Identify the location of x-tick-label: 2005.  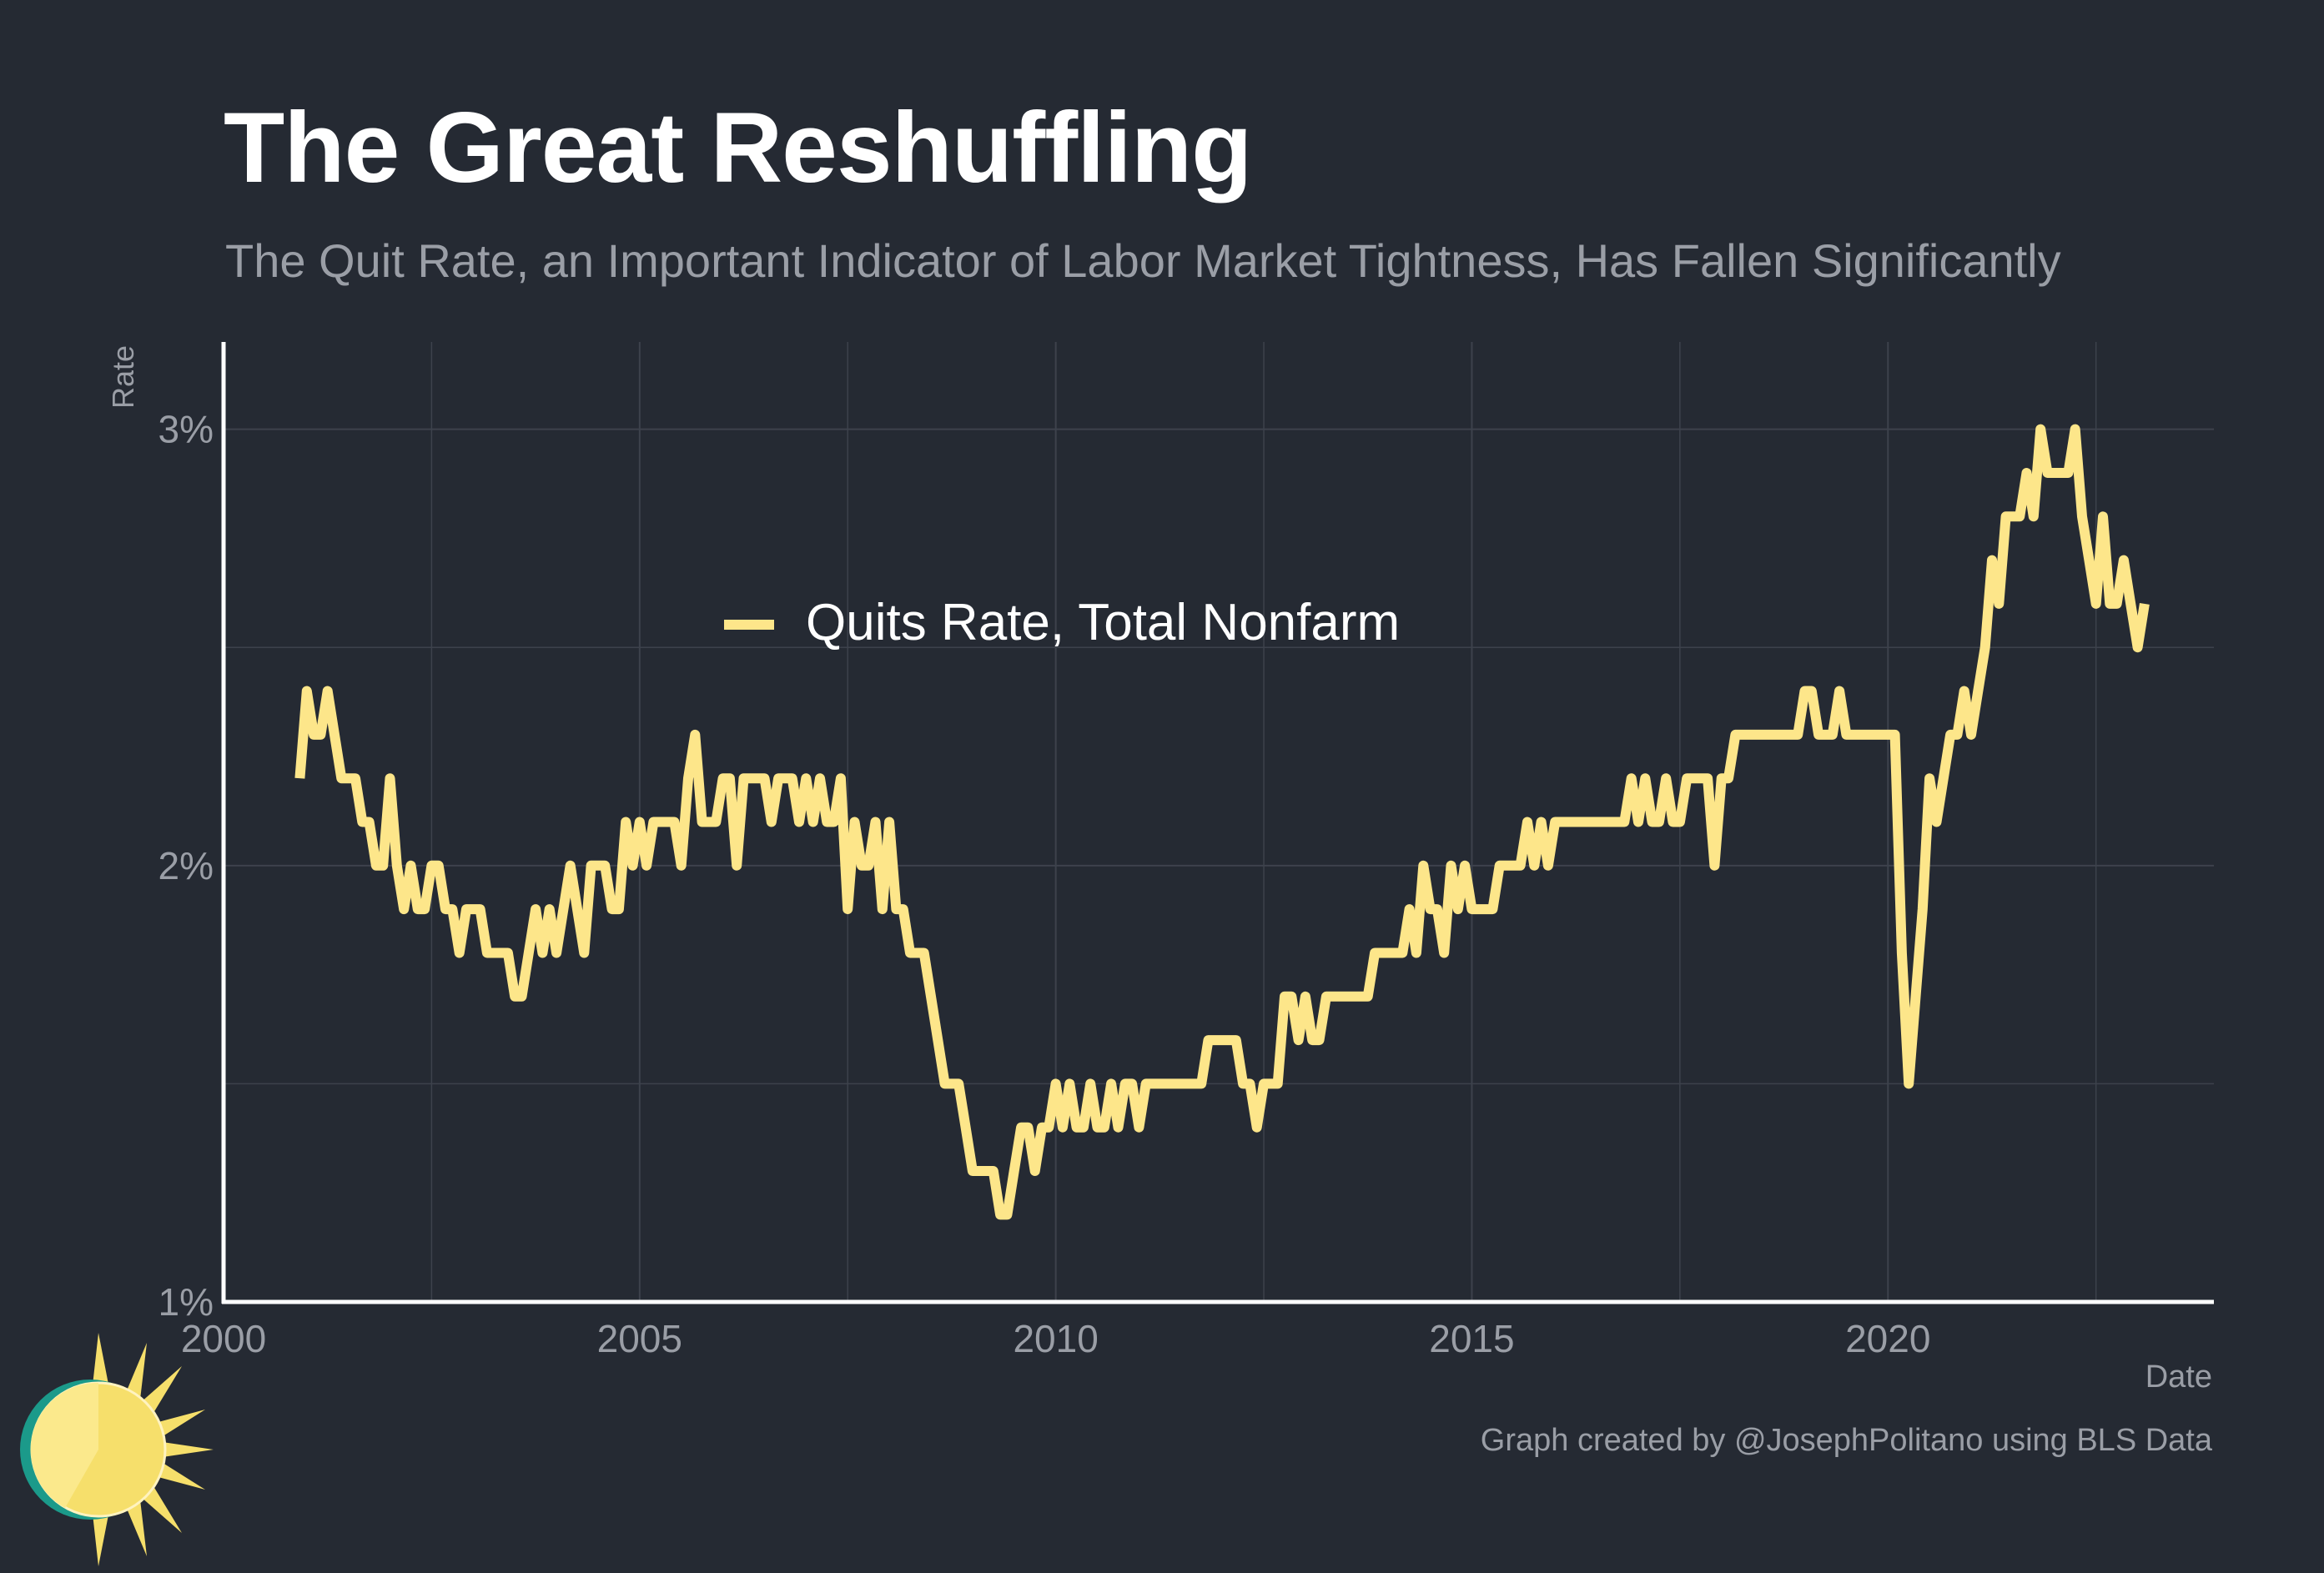
(639, 1338).